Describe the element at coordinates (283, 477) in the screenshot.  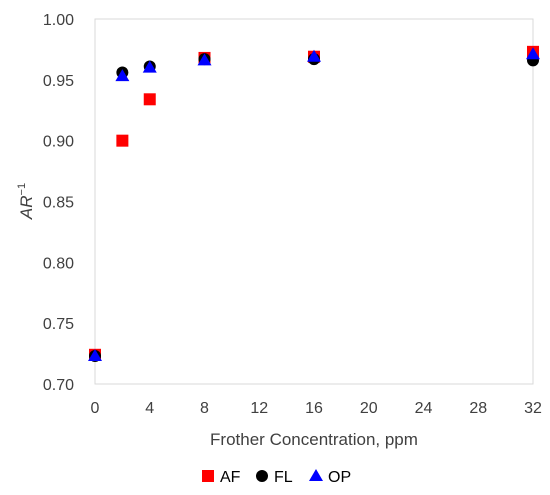
I see `legend-label-fl: FL` at that location.